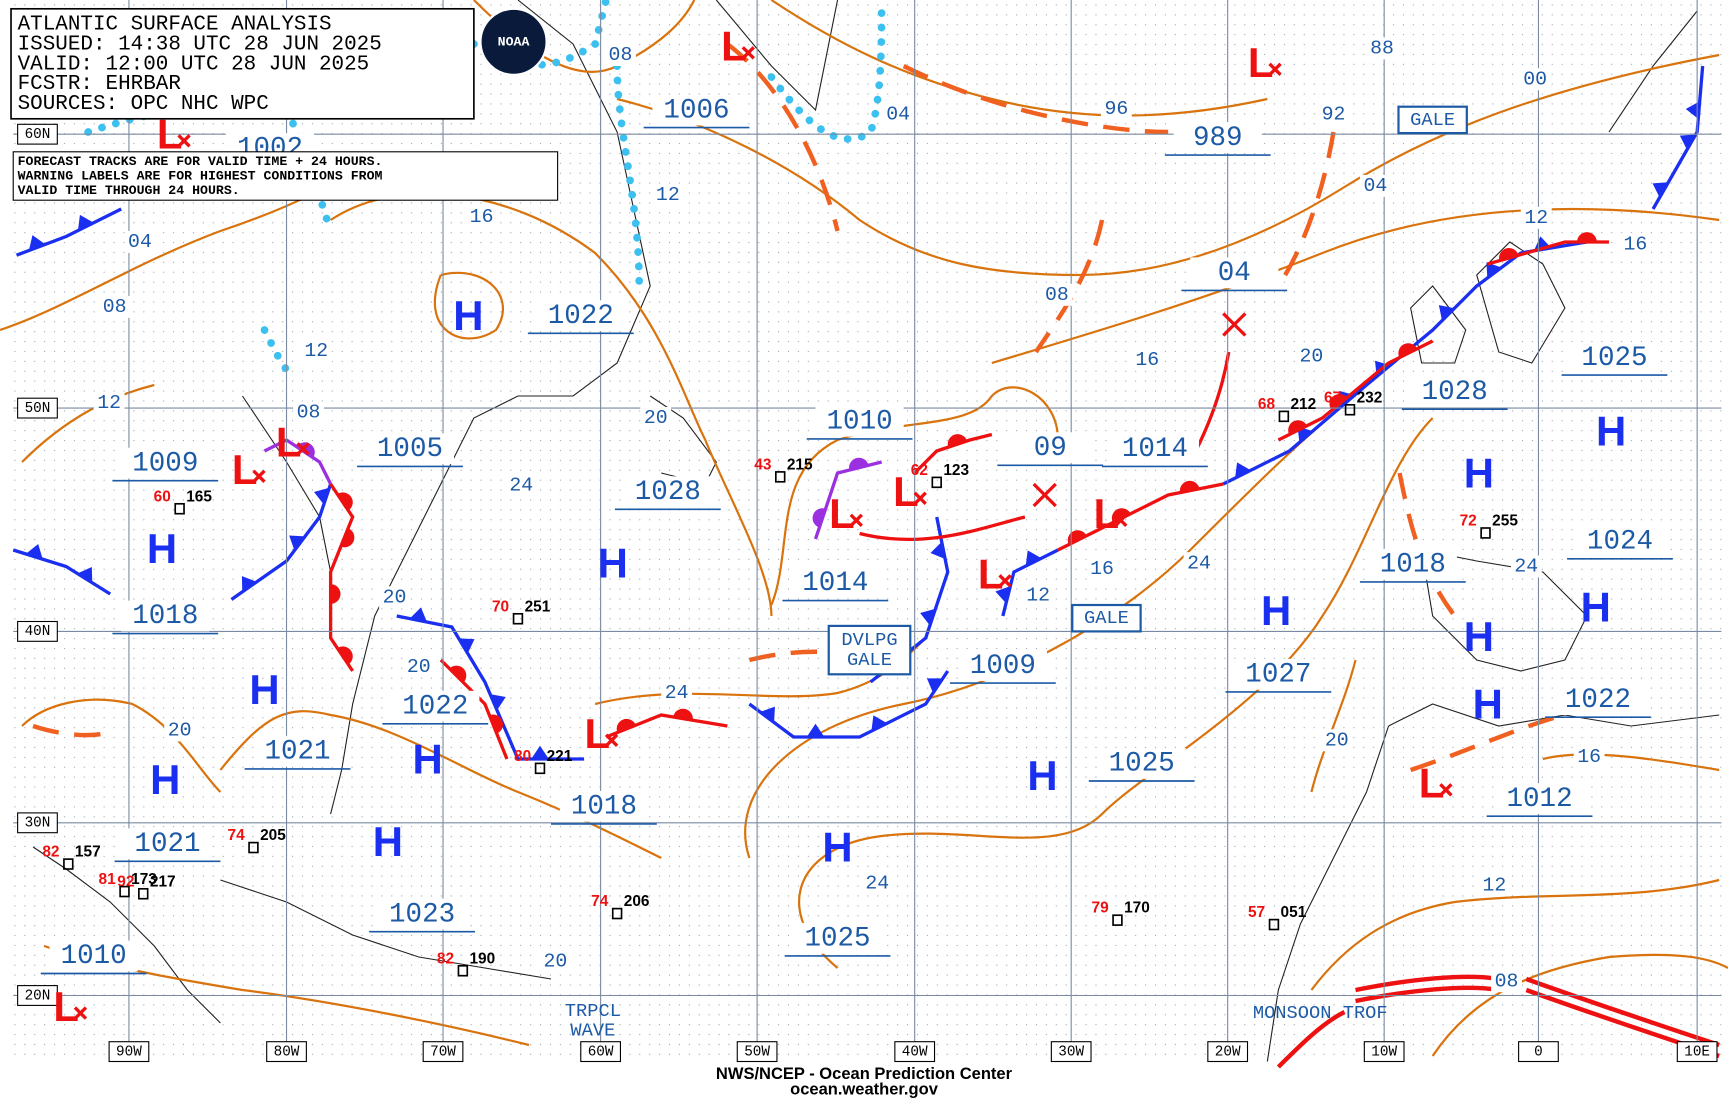  Describe the element at coordinates (1303, 404) in the screenshot. I see `station-pressure: 212` at that location.